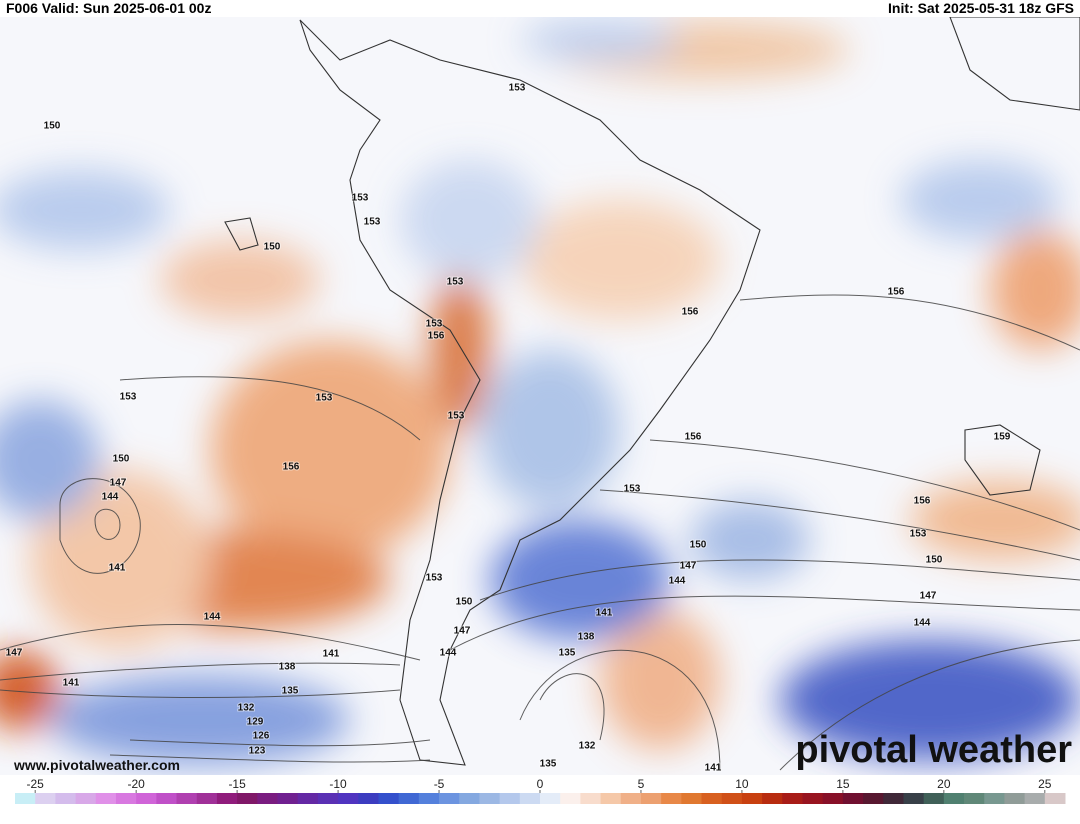 The width and height of the screenshot is (1080, 824). Describe the element at coordinates (108, 8) in the screenshot. I see `valid-time: F006 Valid: Sun 2025-06-01 00z` at that location.